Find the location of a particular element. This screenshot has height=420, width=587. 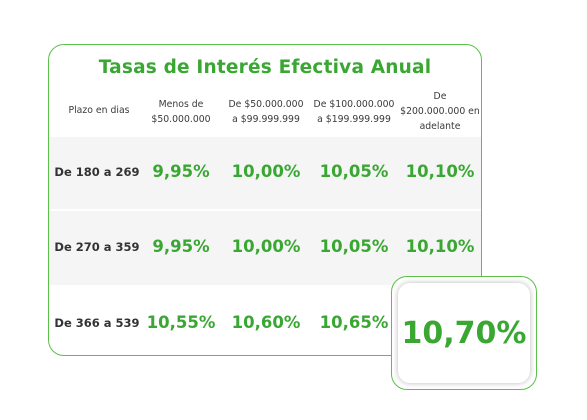

highlight-rate-value: 10,70% is located at coordinates (464, 333).